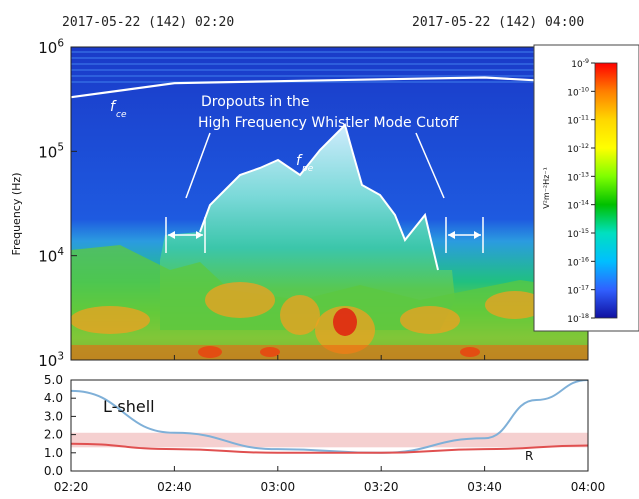  I want to click on colorbar-tick-label: 10-18, so click(578, 319).